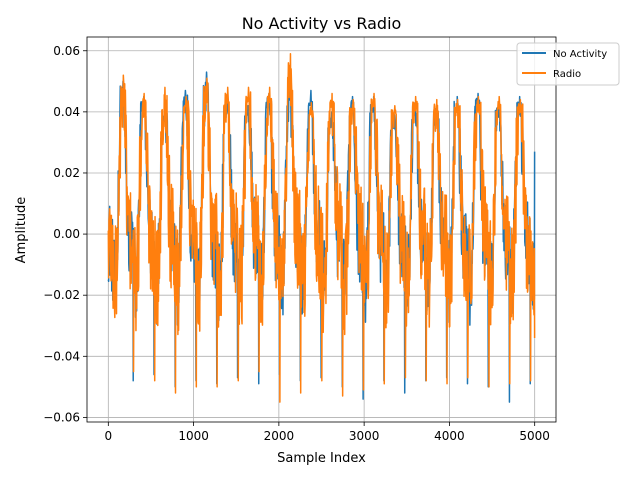  I want to click on y-tick-label: 0.02, so click(66, 173).